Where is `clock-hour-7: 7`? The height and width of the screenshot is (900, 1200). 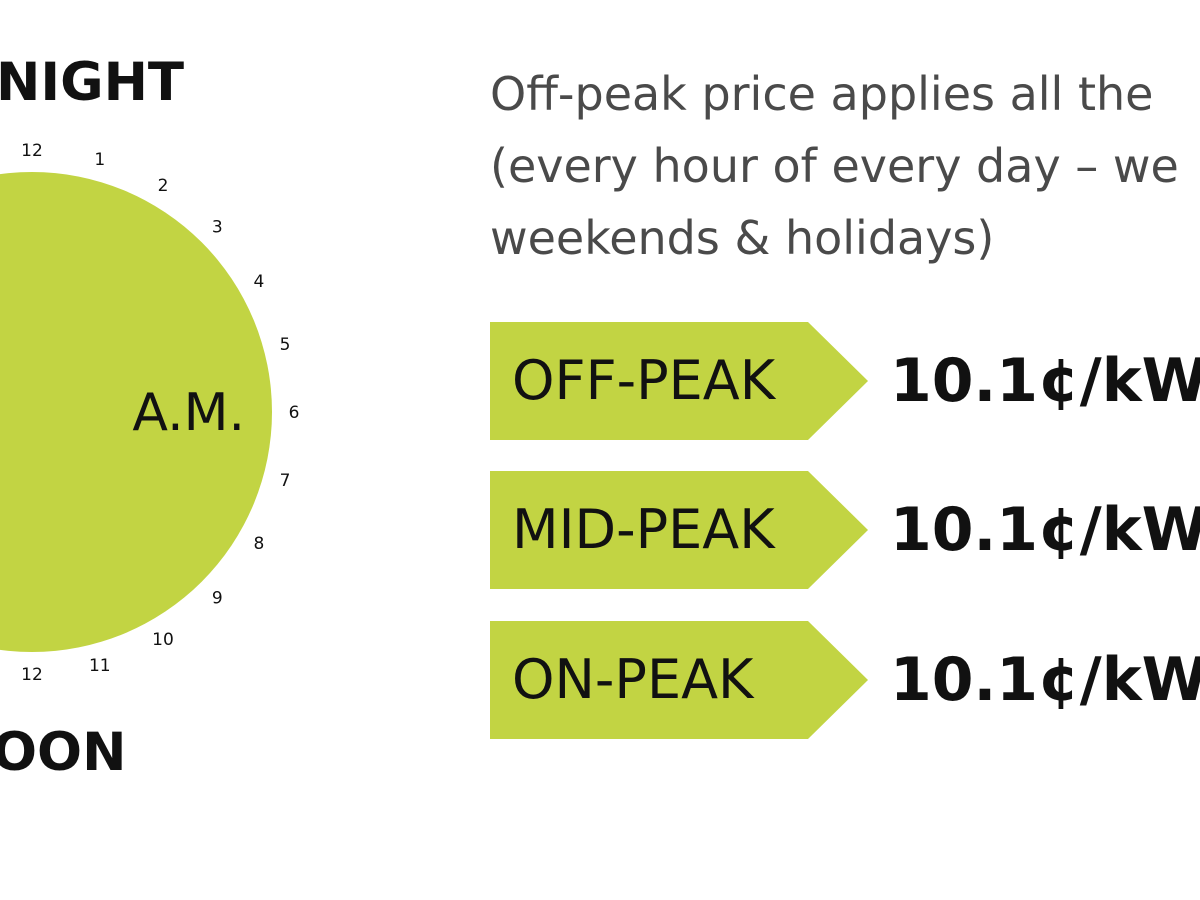
clock-hour-7: 7 is located at coordinates (285, 481).